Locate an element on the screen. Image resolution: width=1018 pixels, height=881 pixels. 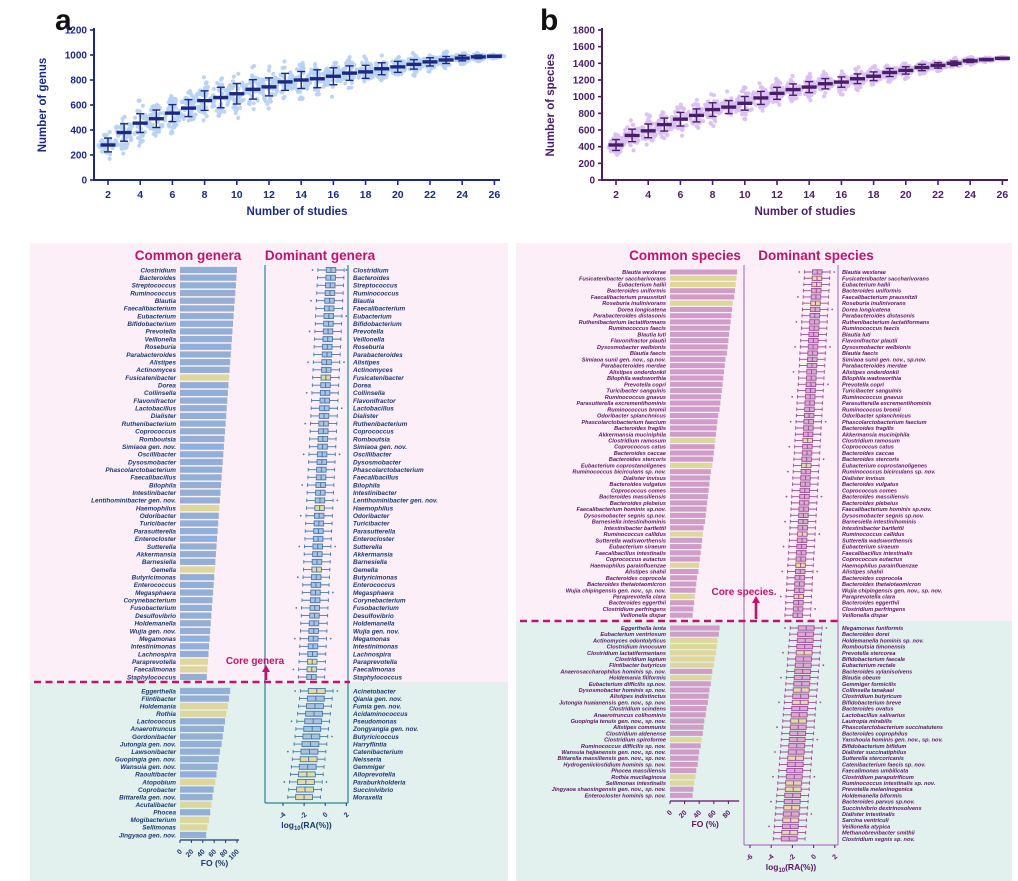
taxon-row: Haemophilus Haemophilus is located at coordinates (265, 508).